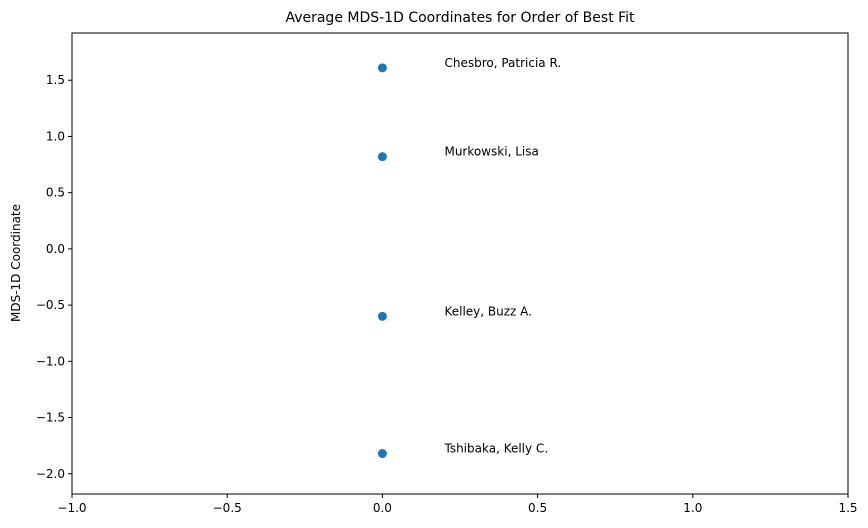  I want to click on y-tick-label: −1.0, so click(50, 361).